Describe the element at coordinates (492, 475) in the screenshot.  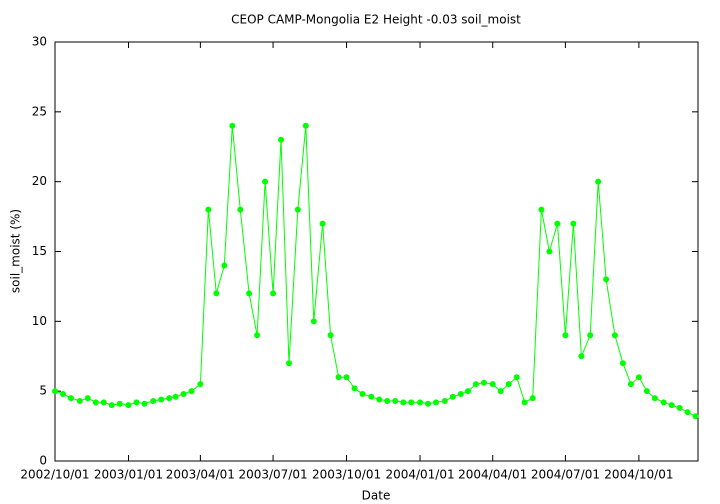
I see `x-tick-label: 2004/04/01` at that location.